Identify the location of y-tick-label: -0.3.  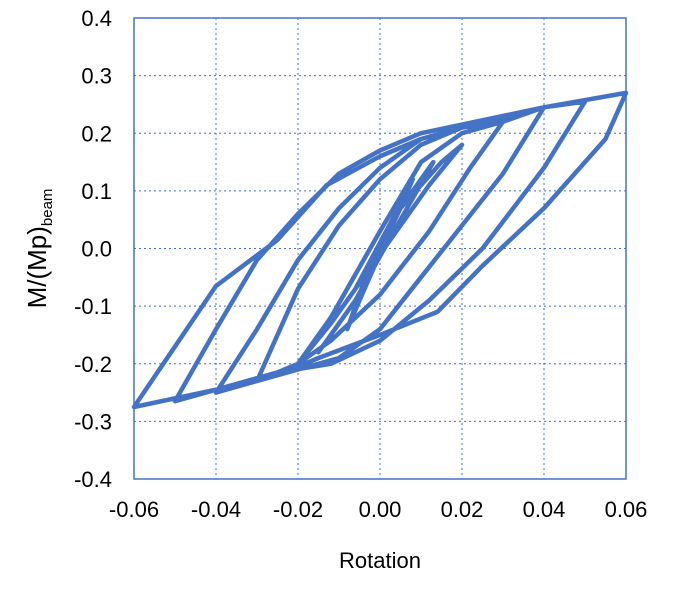
(93, 421).